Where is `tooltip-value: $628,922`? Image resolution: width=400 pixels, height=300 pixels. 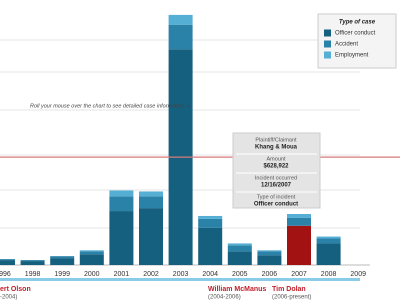 tooltip-value: $628,922 is located at coordinates (276, 167).